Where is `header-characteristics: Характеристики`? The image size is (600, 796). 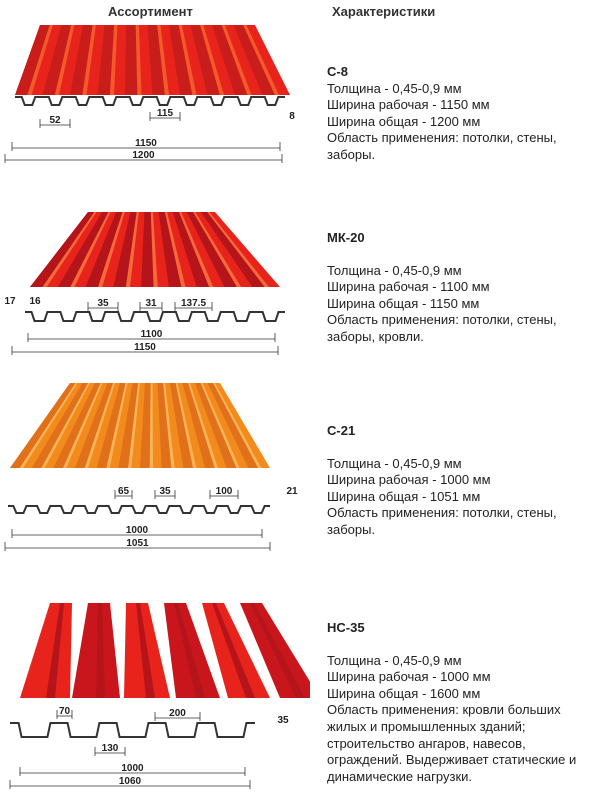
header-characteristics: Характеристики is located at coordinates (384, 11).